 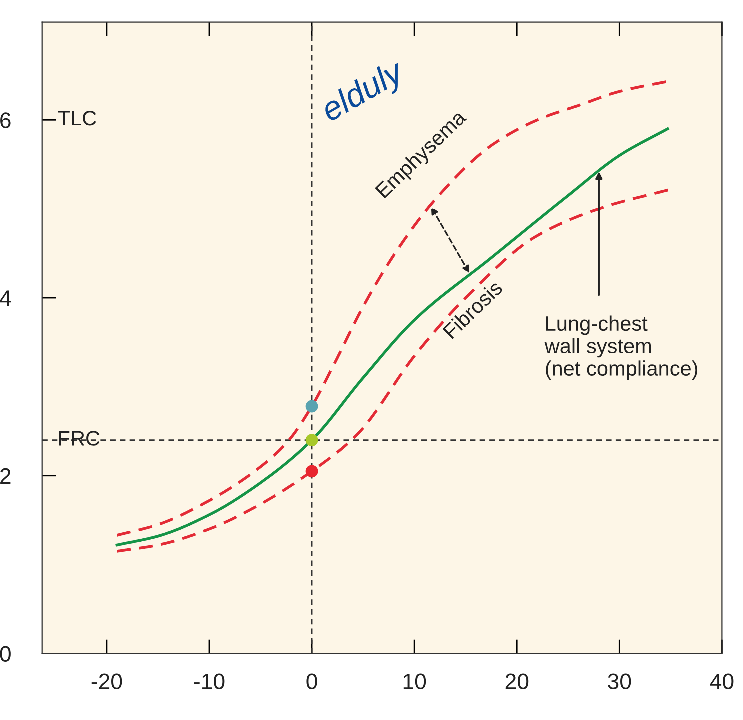 I want to click on x-tick-label: 40, so click(x=722, y=682).